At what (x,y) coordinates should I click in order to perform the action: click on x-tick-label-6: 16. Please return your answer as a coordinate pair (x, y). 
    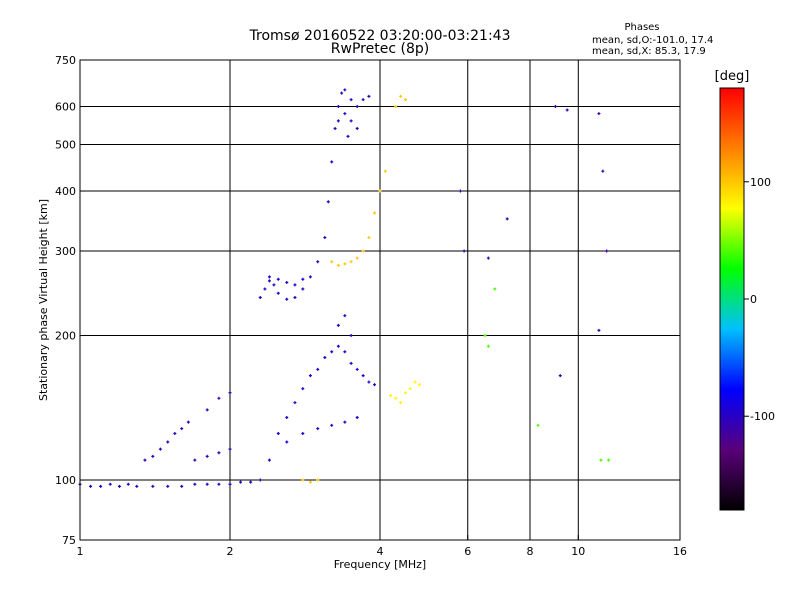
    Looking at the image, I should click on (680, 551).